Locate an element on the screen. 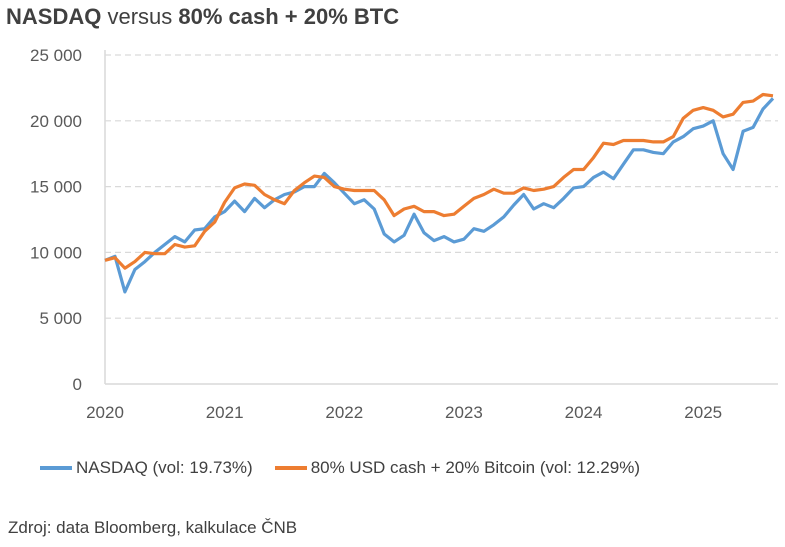  source-note: Zdroj: data Bloomberg, kalkulace ČNB is located at coordinates (153, 527).